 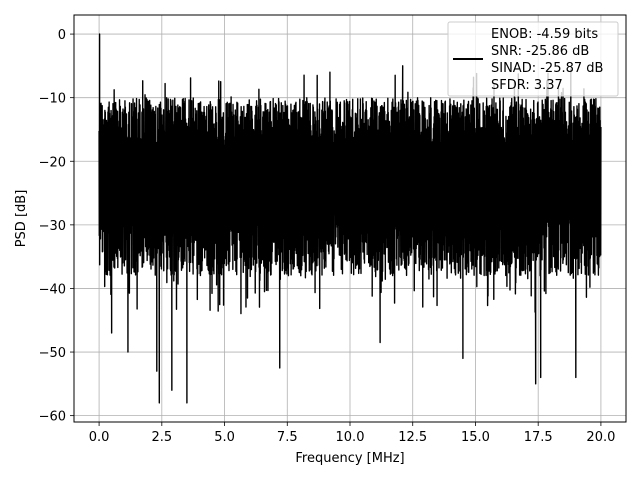 What do you see at coordinates (600, 437) in the screenshot?
I see `x-tick-label: 20.0` at bounding box center [600, 437].